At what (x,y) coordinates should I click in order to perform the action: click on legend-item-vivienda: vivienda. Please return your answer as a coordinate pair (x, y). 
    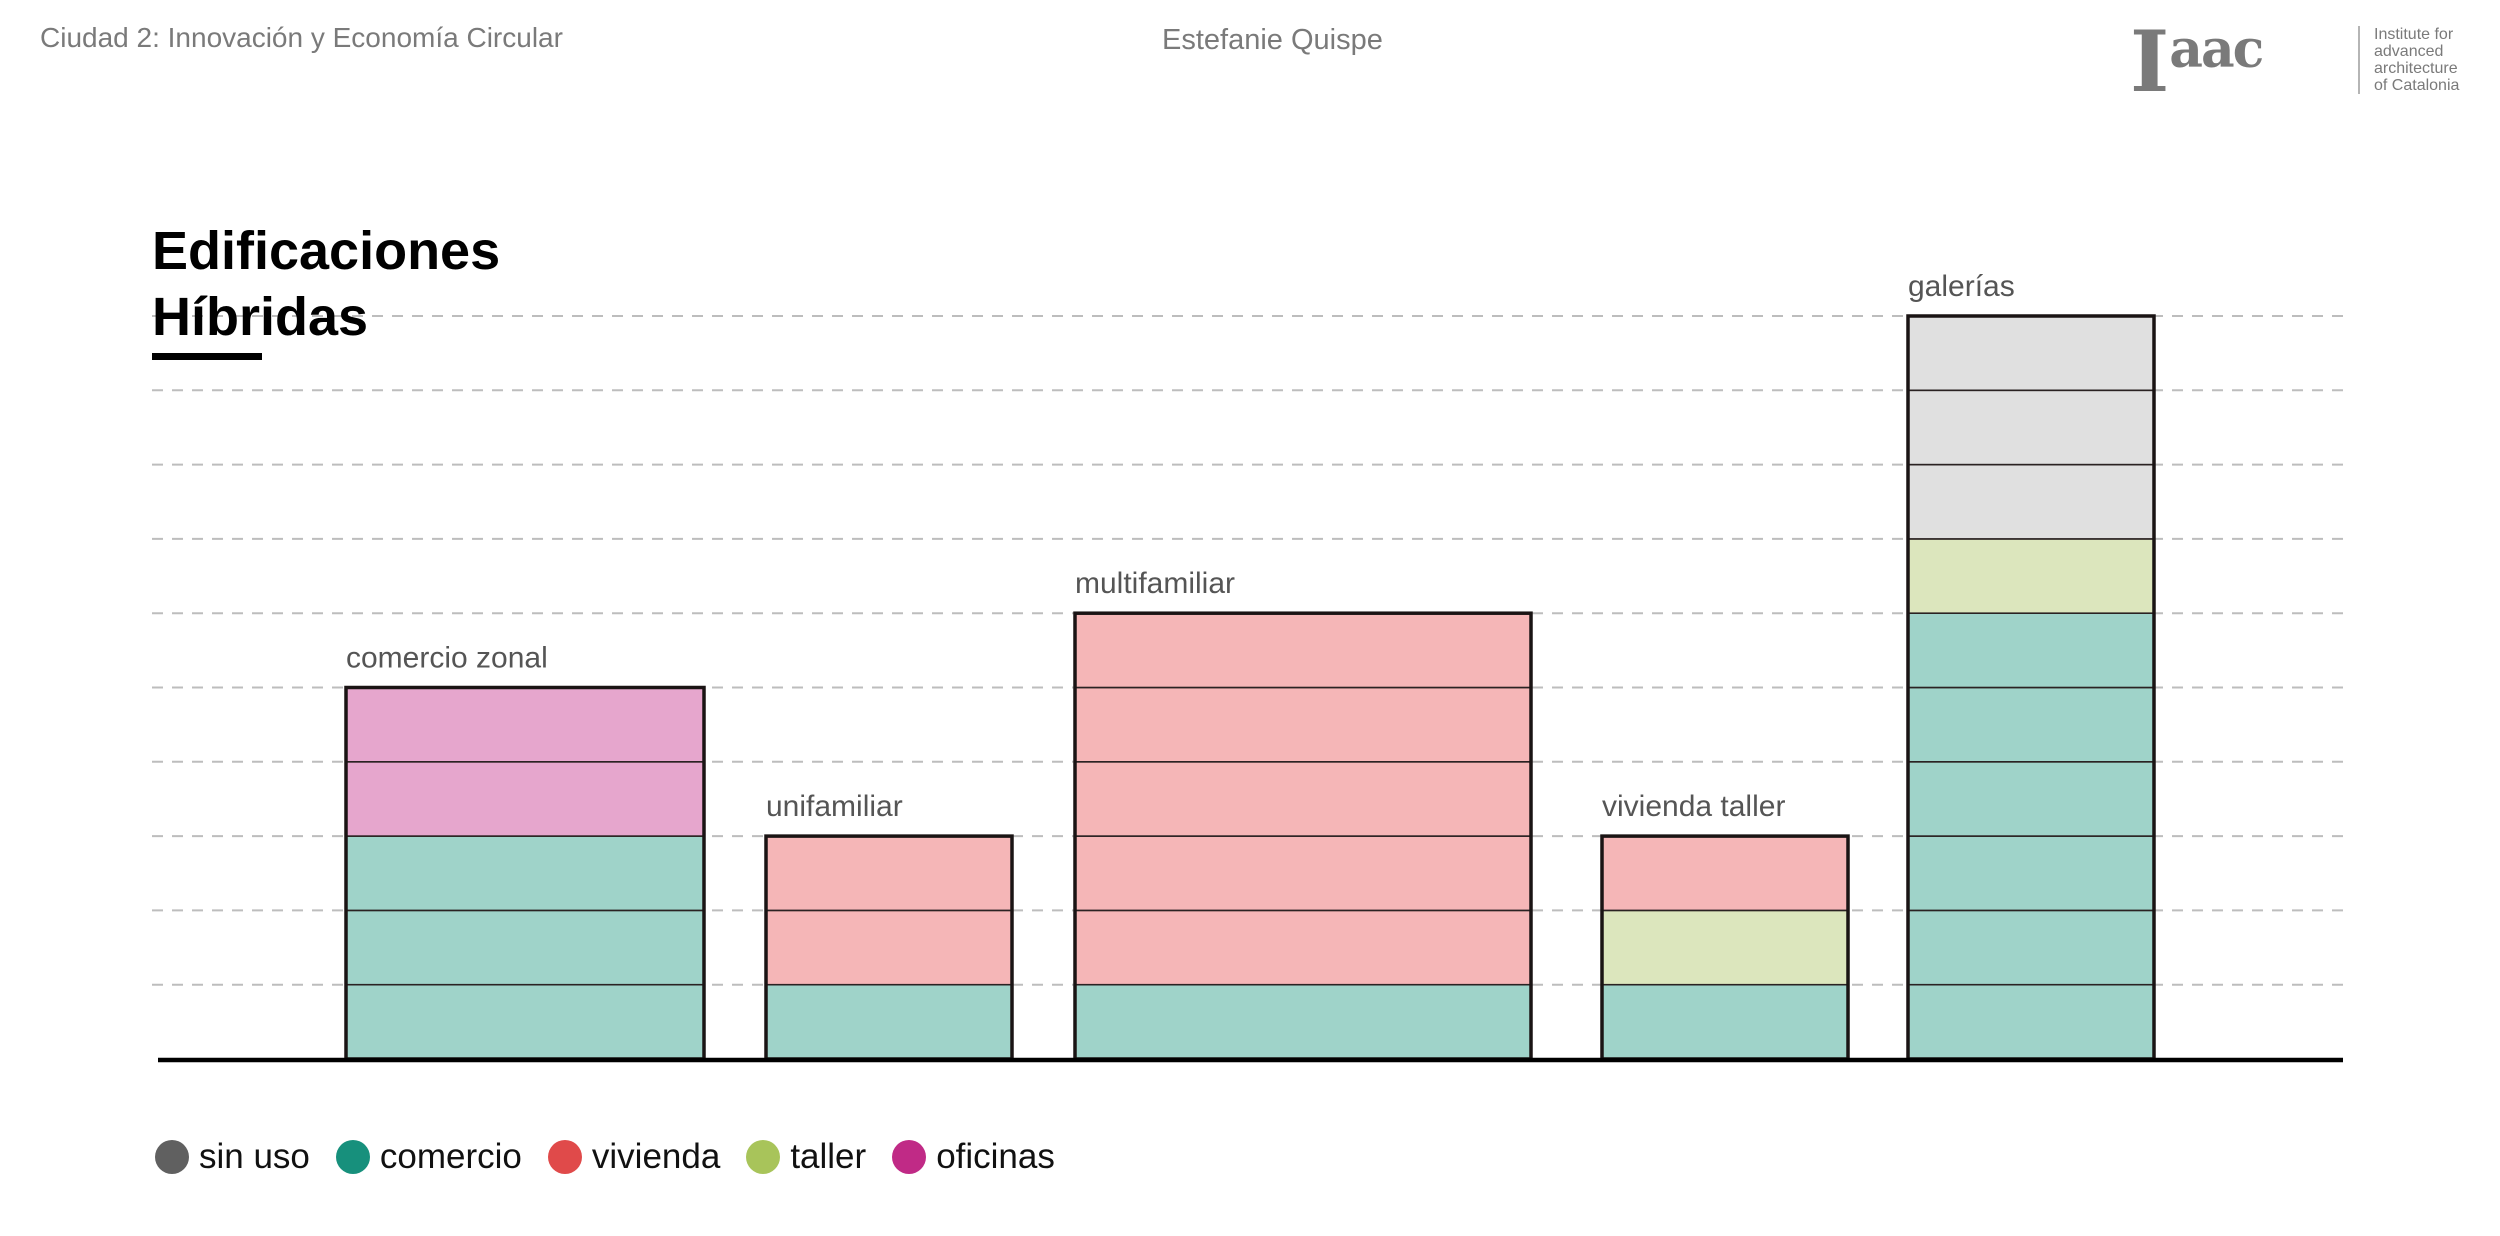
    Looking at the image, I should click on (634, 1157).